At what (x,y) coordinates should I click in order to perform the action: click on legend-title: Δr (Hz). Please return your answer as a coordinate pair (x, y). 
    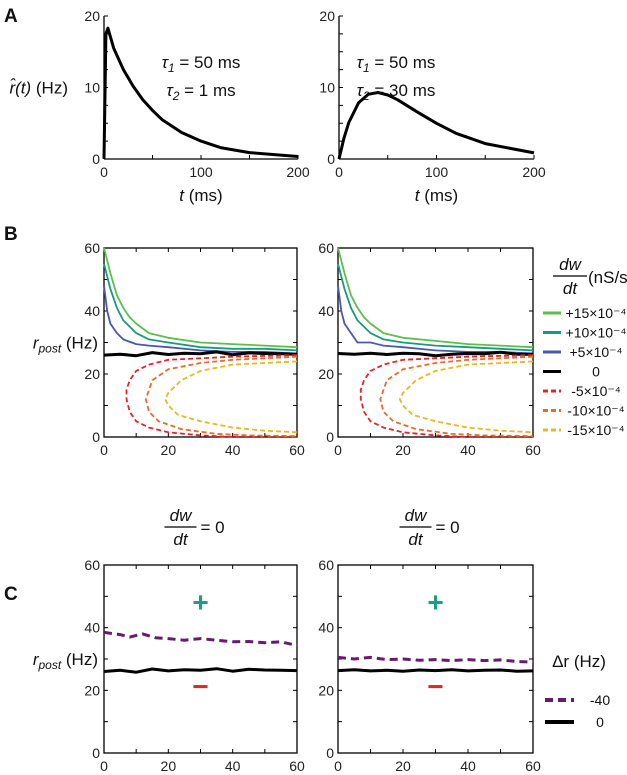
    Looking at the image, I should click on (579, 661).